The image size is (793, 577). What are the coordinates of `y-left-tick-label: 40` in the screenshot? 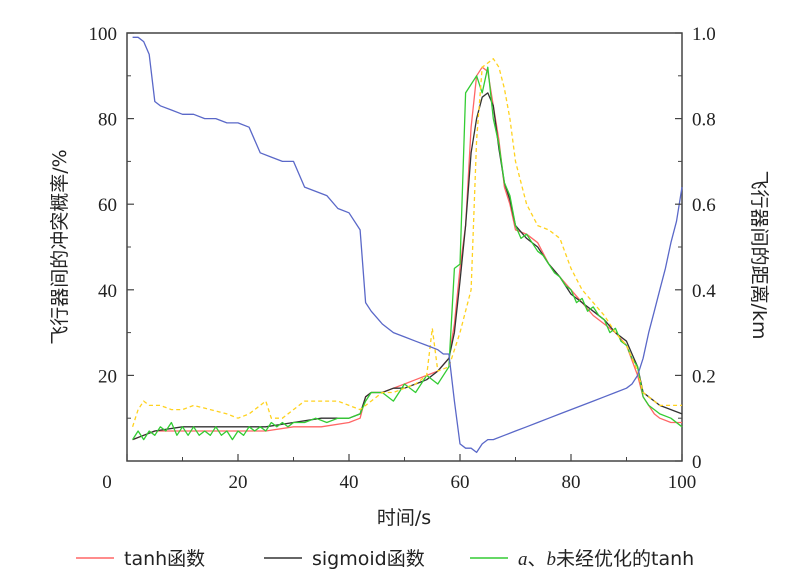 It's located at (107, 291).